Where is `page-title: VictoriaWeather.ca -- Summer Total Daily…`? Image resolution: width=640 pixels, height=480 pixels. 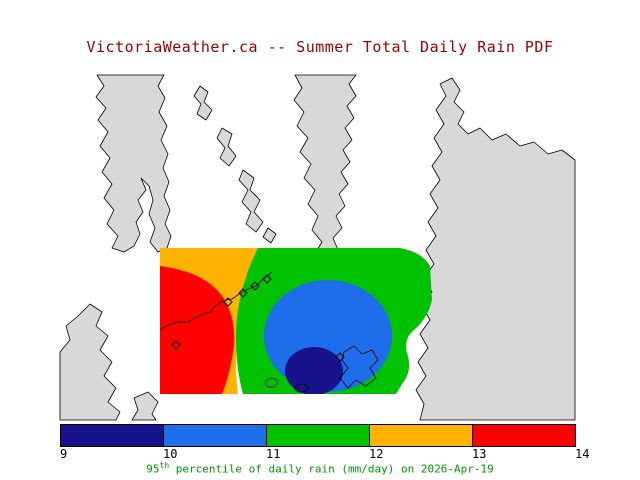 page-title: VictoriaWeather.ca -- Summer Total Daily… is located at coordinates (320, 47).